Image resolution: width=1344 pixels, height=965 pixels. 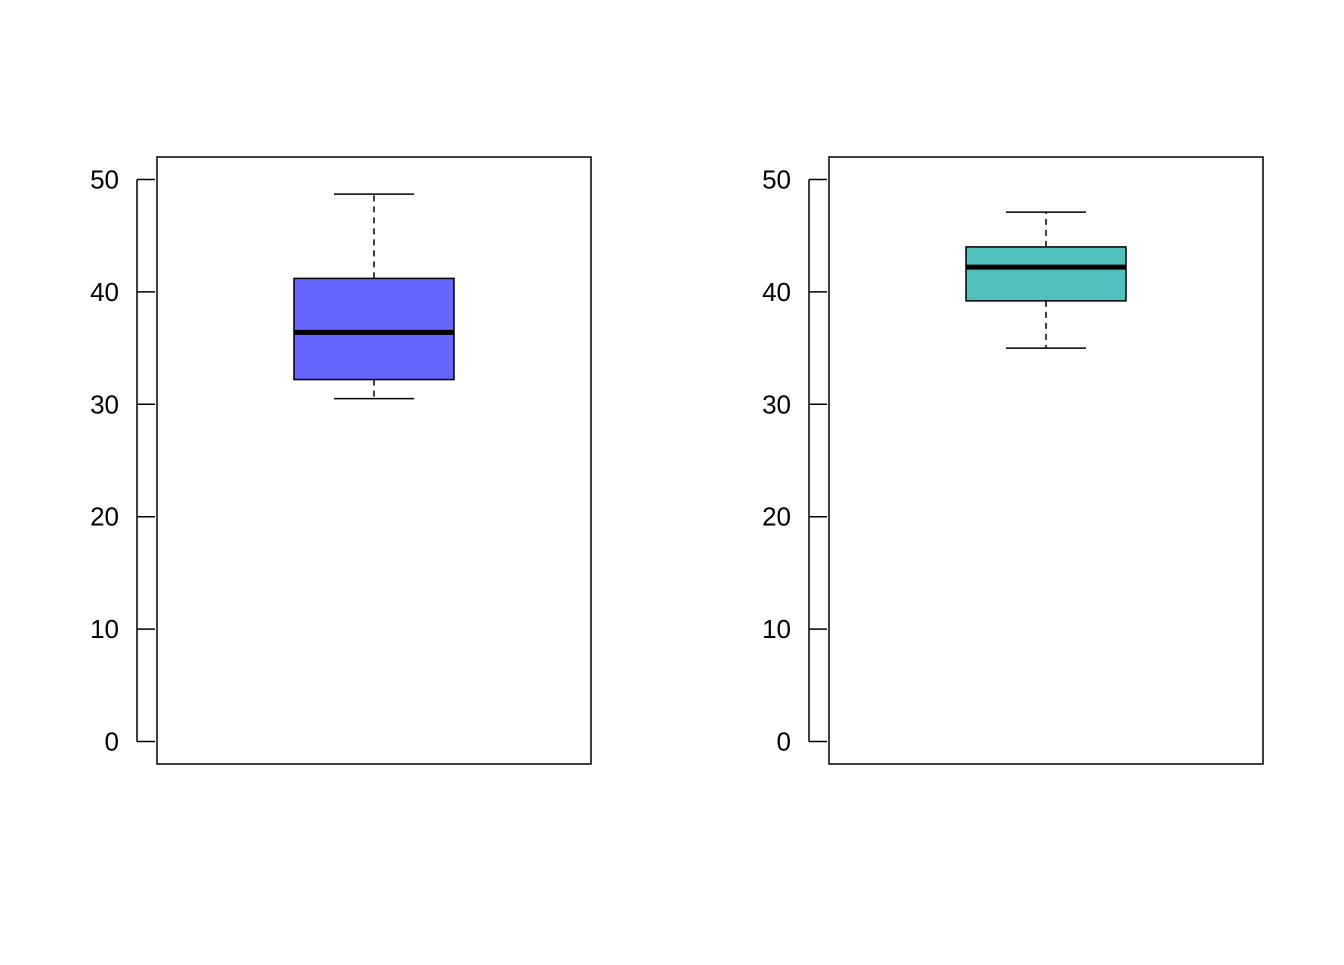 I want to click on panel-1-y-tick-label-0: 0, so click(x=112, y=742).